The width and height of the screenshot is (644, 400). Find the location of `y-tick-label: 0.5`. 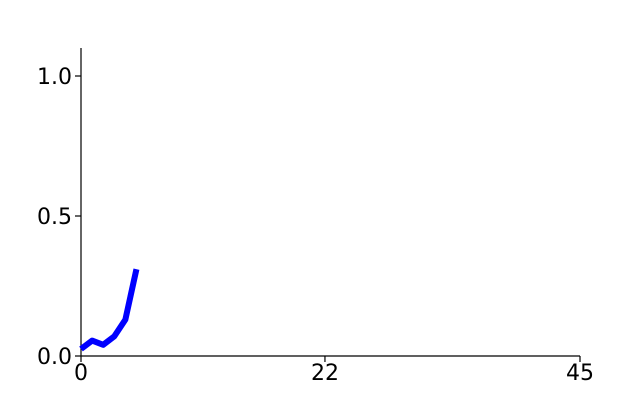

y-tick-label: 0.5 is located at coordinates (54, 217).